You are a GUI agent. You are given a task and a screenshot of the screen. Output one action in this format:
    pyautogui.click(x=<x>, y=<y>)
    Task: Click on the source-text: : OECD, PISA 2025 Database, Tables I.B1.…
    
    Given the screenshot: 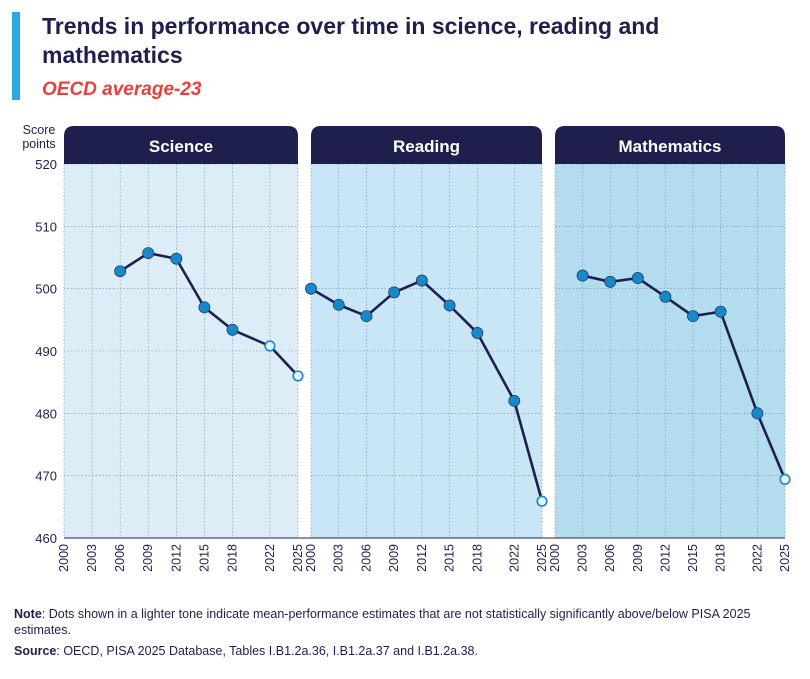 What is the action you would take?
    pyautogui.click(x=267, y=651)
    